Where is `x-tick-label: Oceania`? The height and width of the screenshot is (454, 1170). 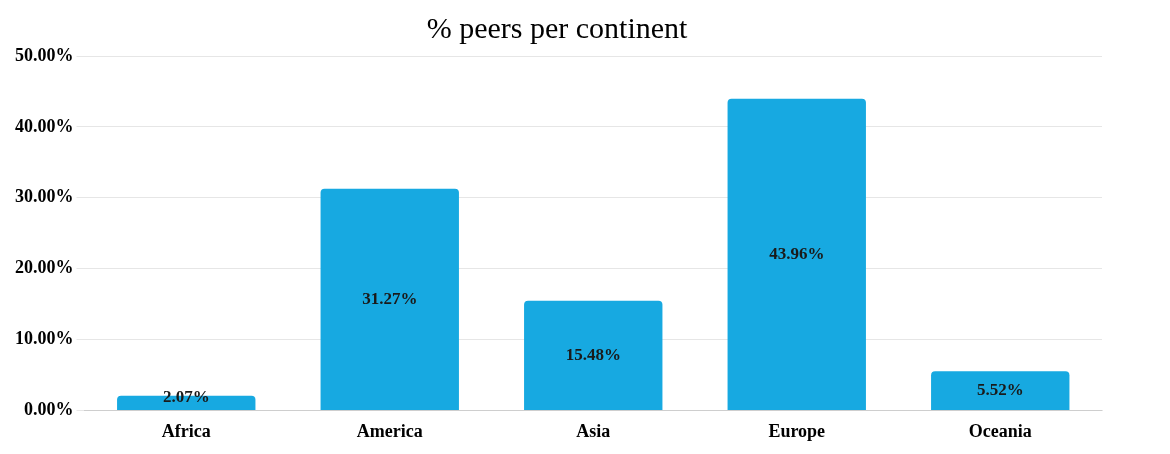
x-tick-label: Oceania is located at coordinates (1000, 430).